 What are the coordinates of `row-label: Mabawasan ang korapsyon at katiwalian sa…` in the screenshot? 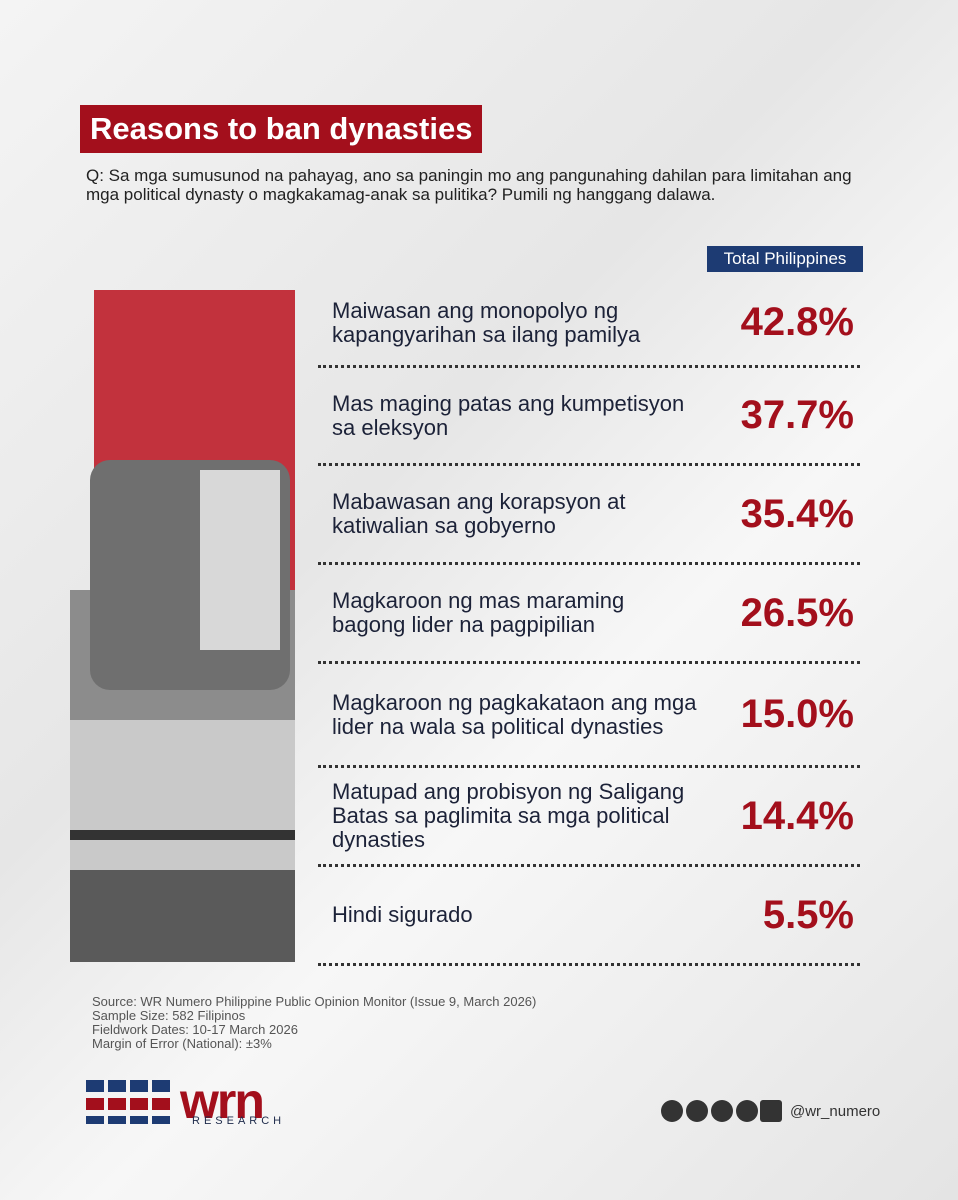 It's located at (479, 513).